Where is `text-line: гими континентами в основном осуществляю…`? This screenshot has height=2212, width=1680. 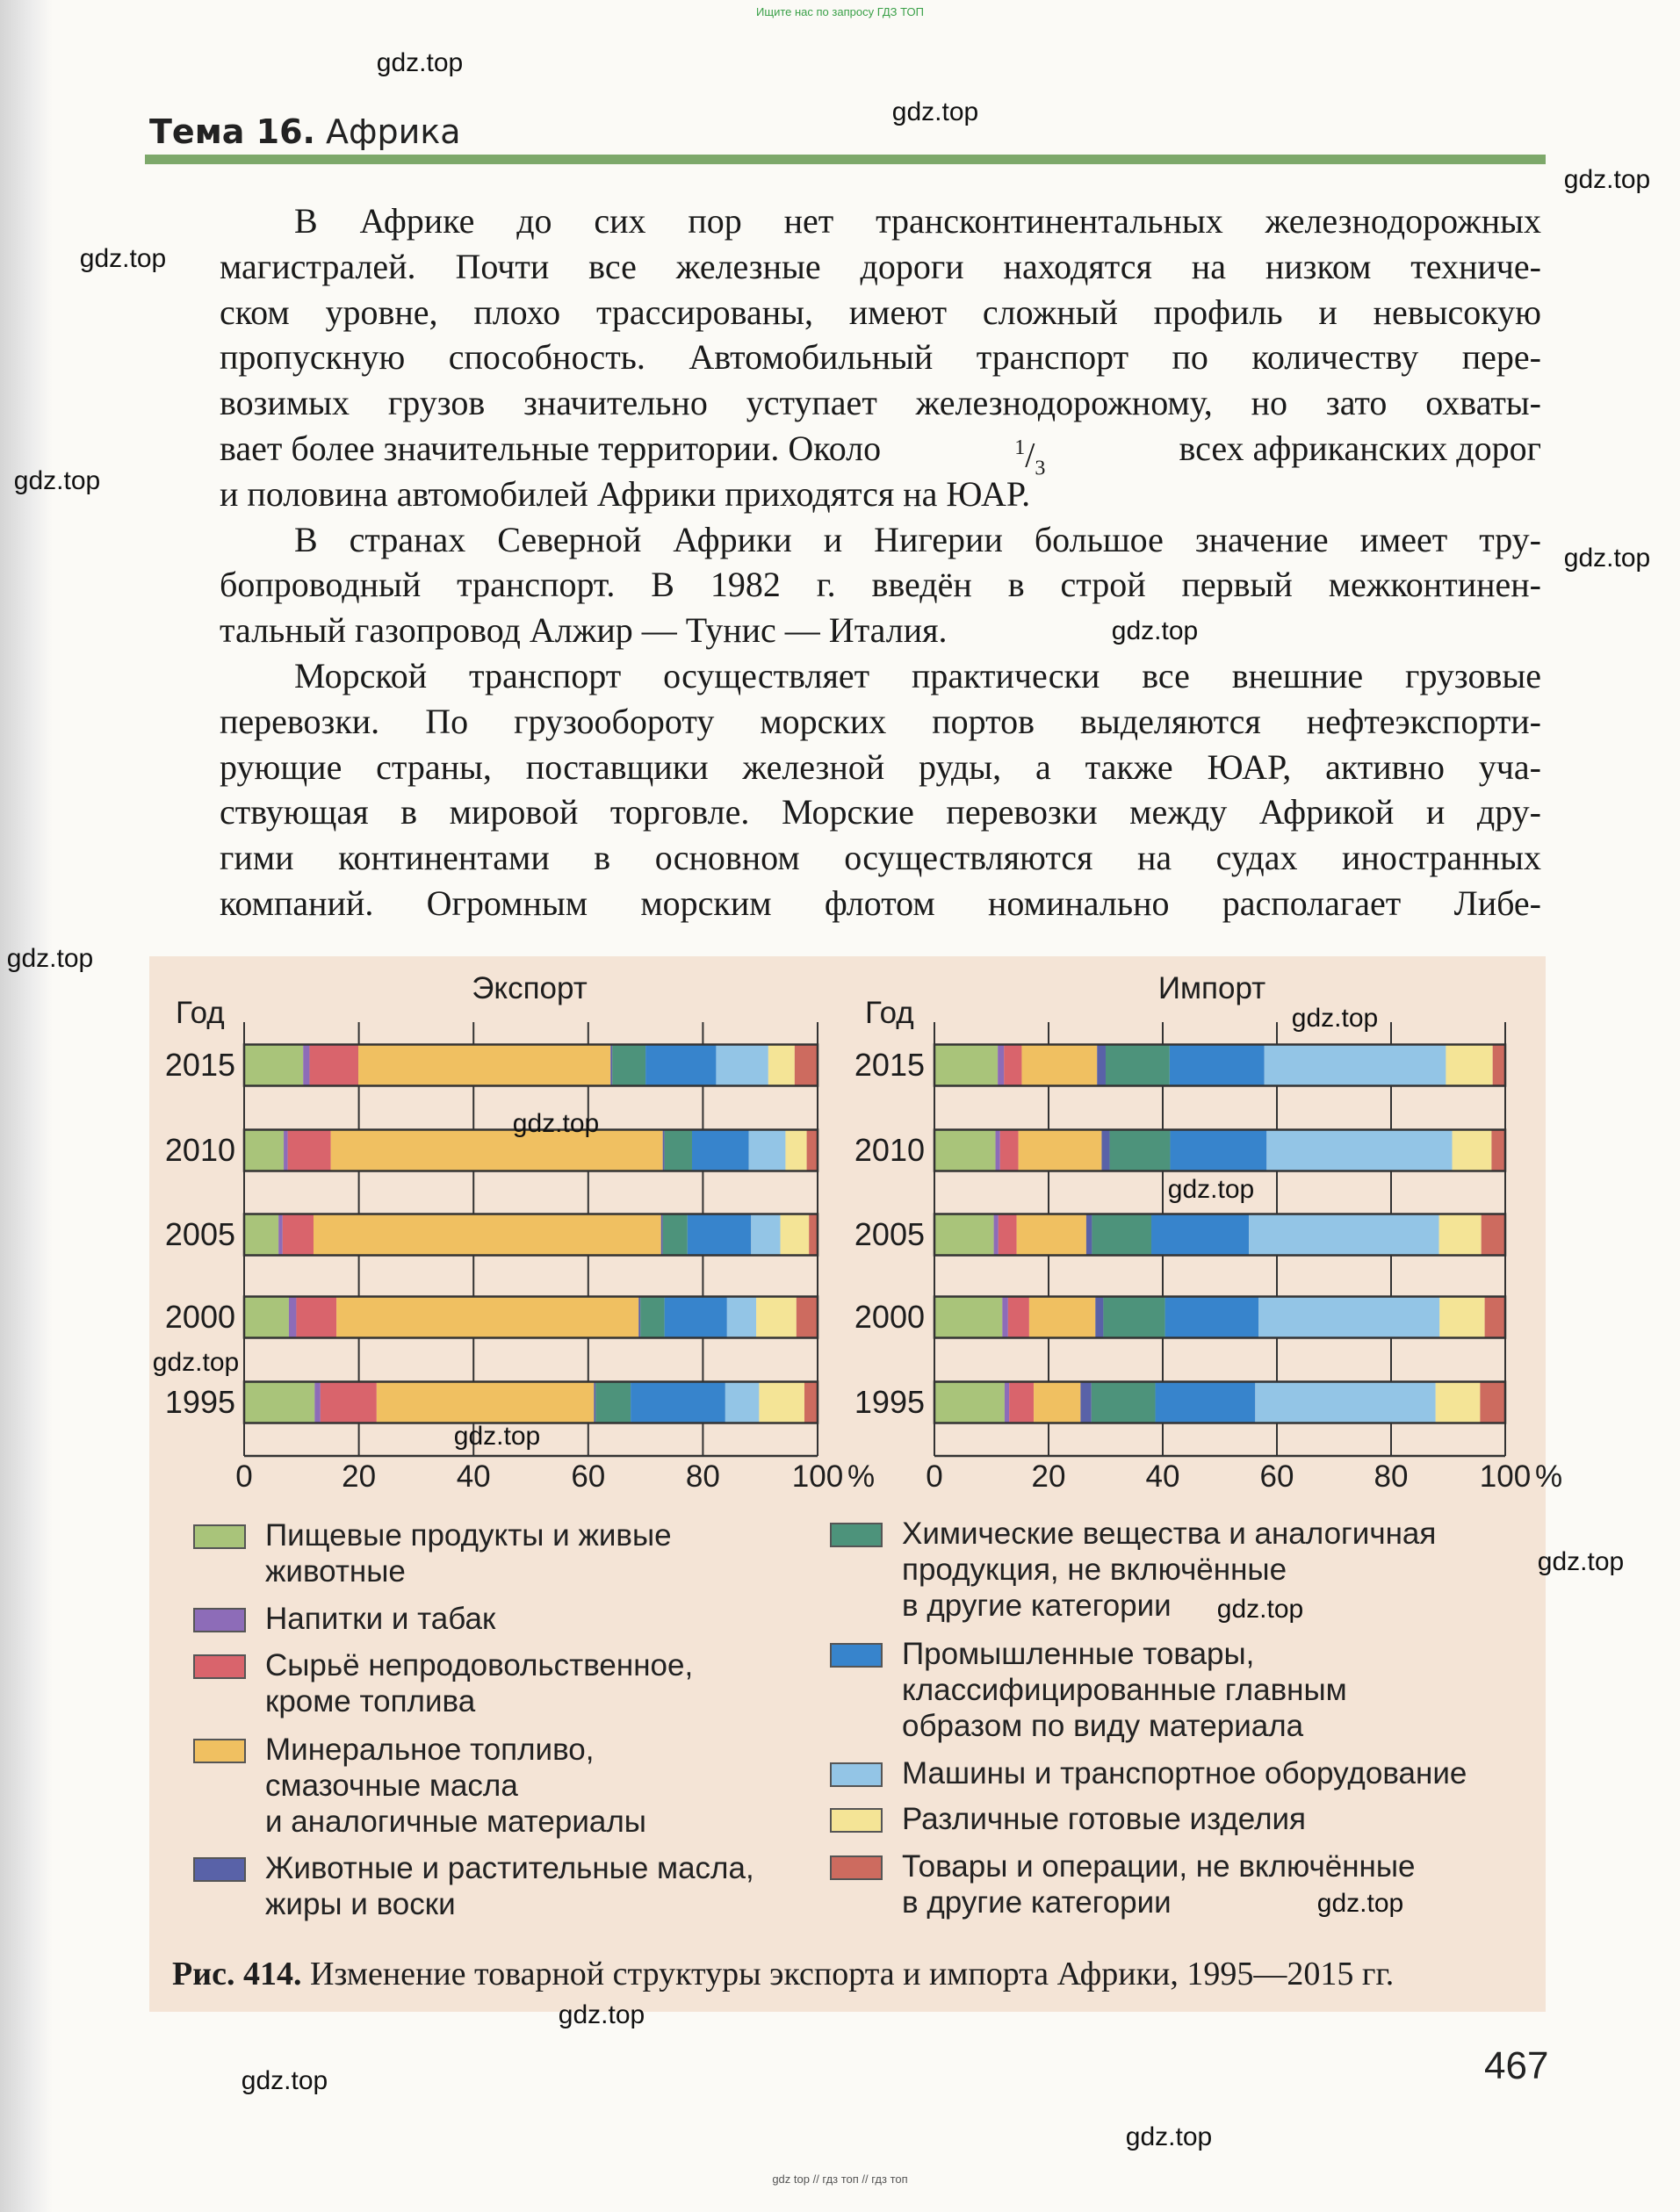
text-line: гими континентами в основном осуществляю… is located at coordinates (880, 858).